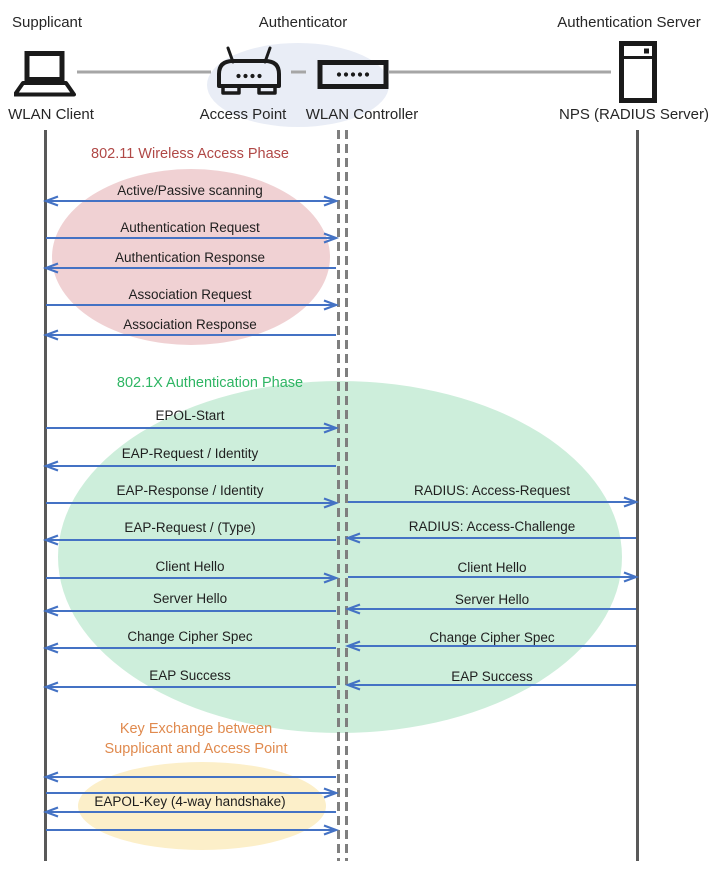  Describe the element at coordinates (51, 114) in the screenshot. I see `wlan-client-label: WLAN Client` at that location.